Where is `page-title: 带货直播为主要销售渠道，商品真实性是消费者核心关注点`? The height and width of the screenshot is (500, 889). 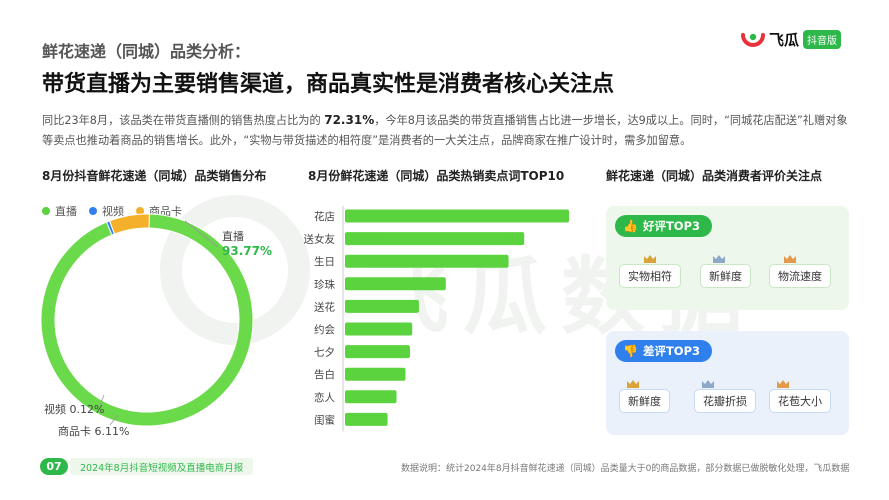 page-title: 带货直播为主要销售渠道，商品真实性是消费者核心关注点 is located at coordinates (328, 84).